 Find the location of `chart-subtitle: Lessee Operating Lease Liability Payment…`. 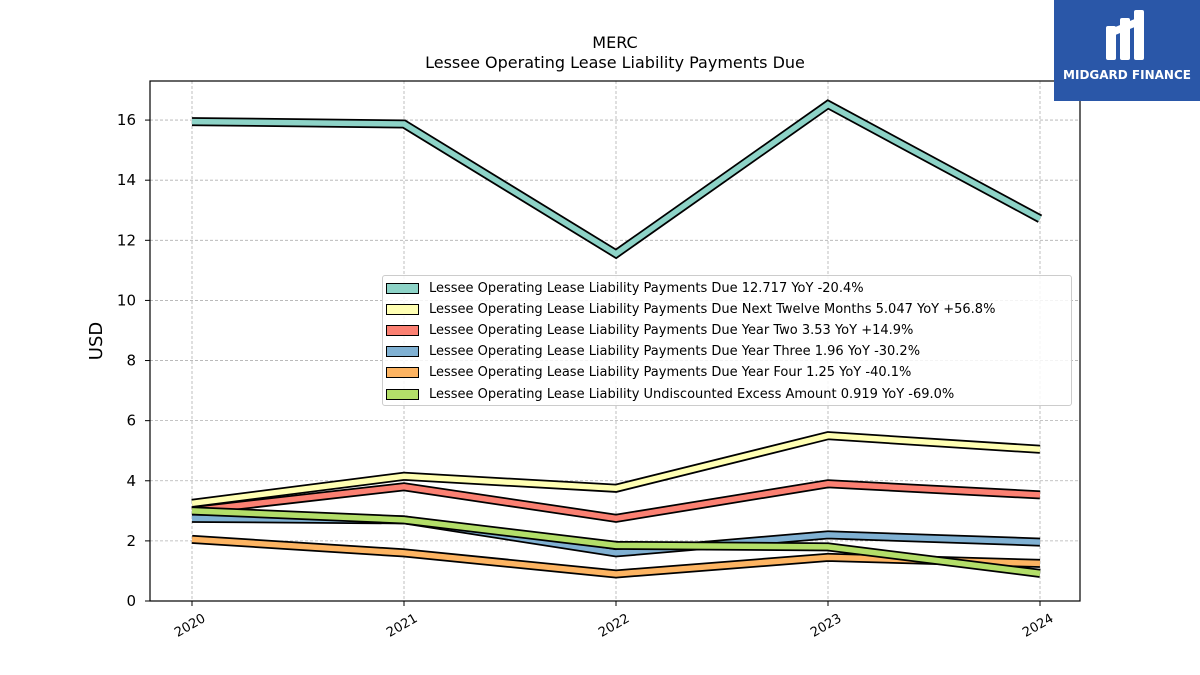

chart-subtitle: Lessee Operating Lease Liability Payment… is located at coordinates (615, 62).